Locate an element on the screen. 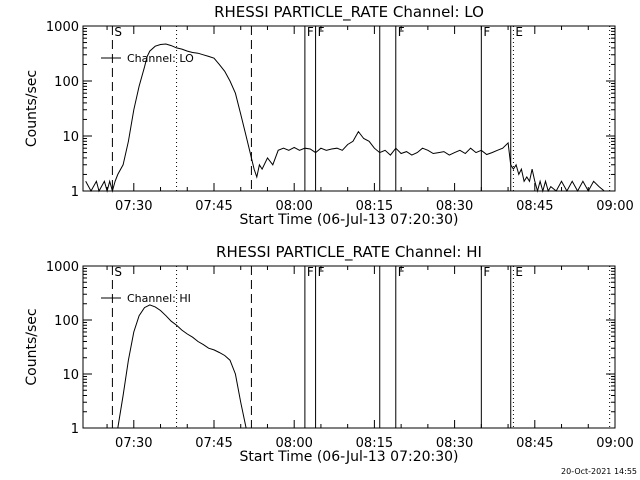  chart-title: RHESSI PARTICLE_RATE Channel: LO is located at coordinates (349, 12).